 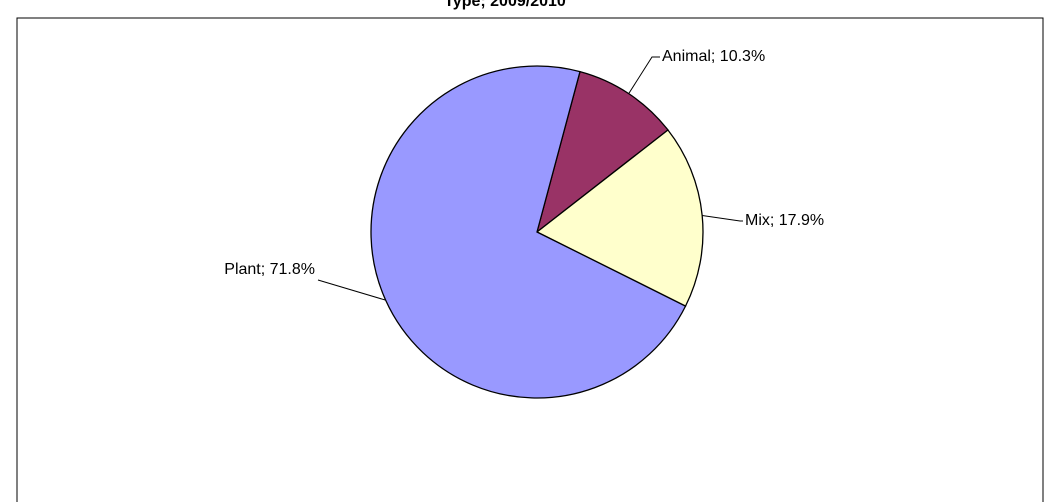 What do you see at coordinates (784, 220) in the screenshot?
I see `data-label: Mix; 17.9%` at bounding box center [784, 220].